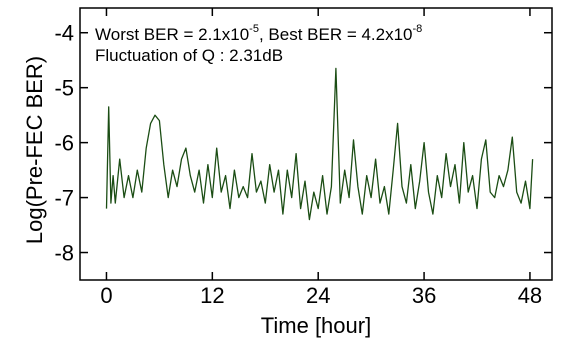 This screenshot has height=342, width=566. I want to click on y-tick-labels: -4 -5 -6 -7 -8, so click(64, 143).